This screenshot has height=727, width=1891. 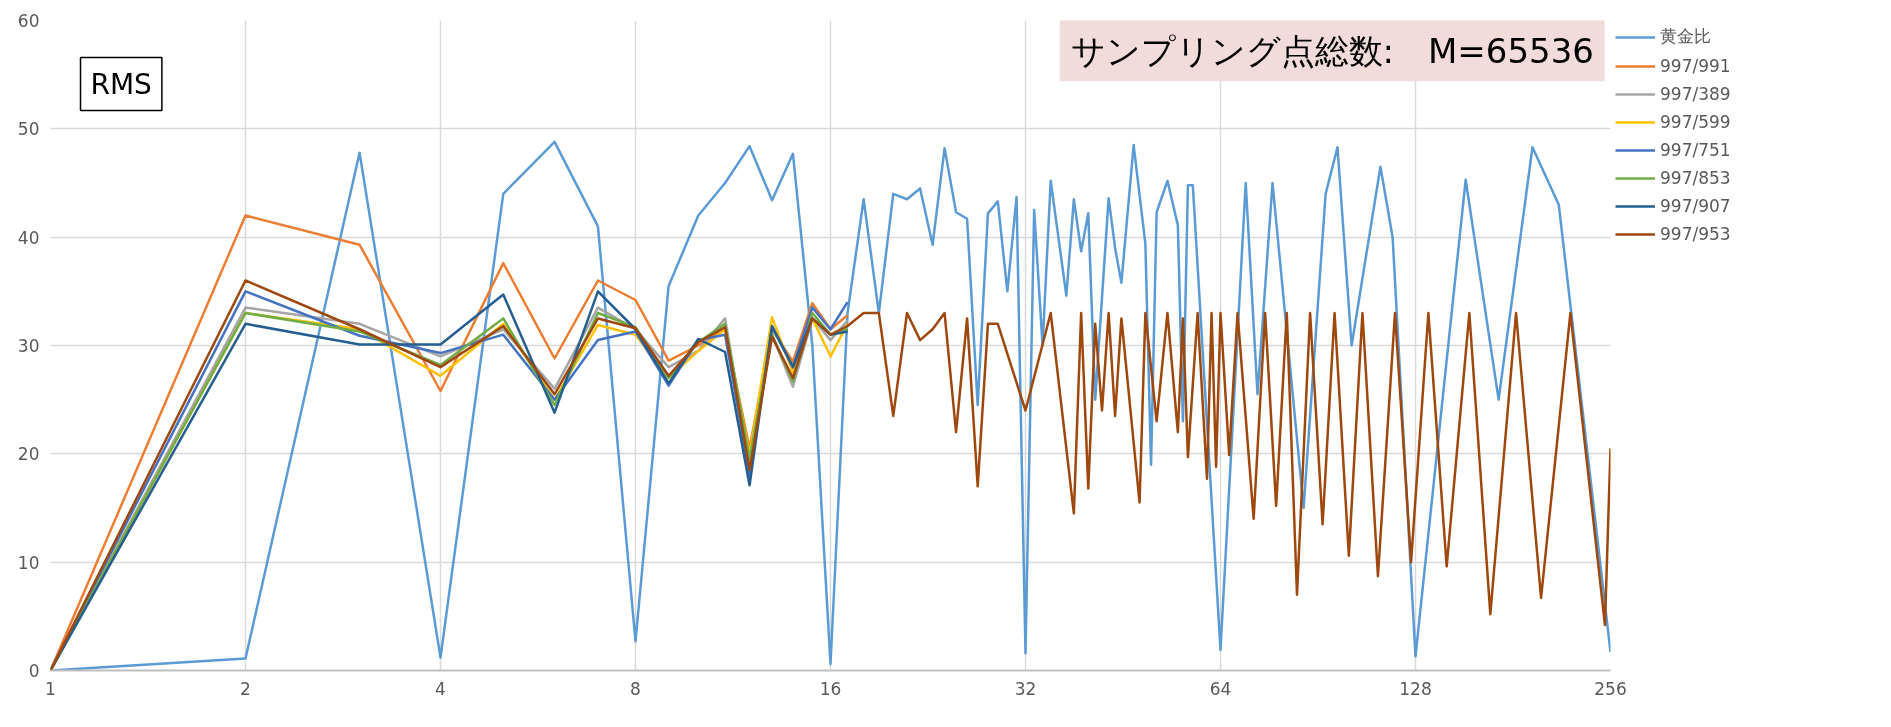 What do you see at coordinates (1696, 206) in the screenshot?
I see `legend-label: 997/907` at bounding box center [1696, 206].